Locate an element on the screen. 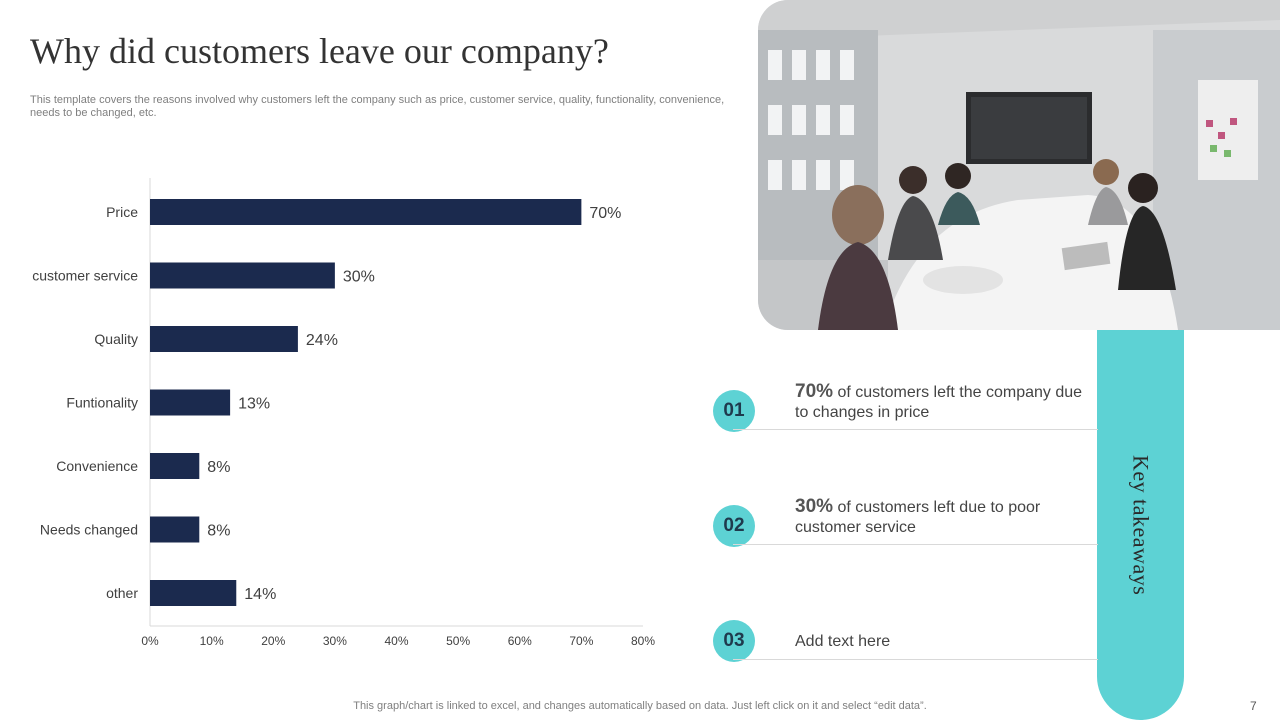  takeaway-highlight: 70% is located at coordinates (814, 391).